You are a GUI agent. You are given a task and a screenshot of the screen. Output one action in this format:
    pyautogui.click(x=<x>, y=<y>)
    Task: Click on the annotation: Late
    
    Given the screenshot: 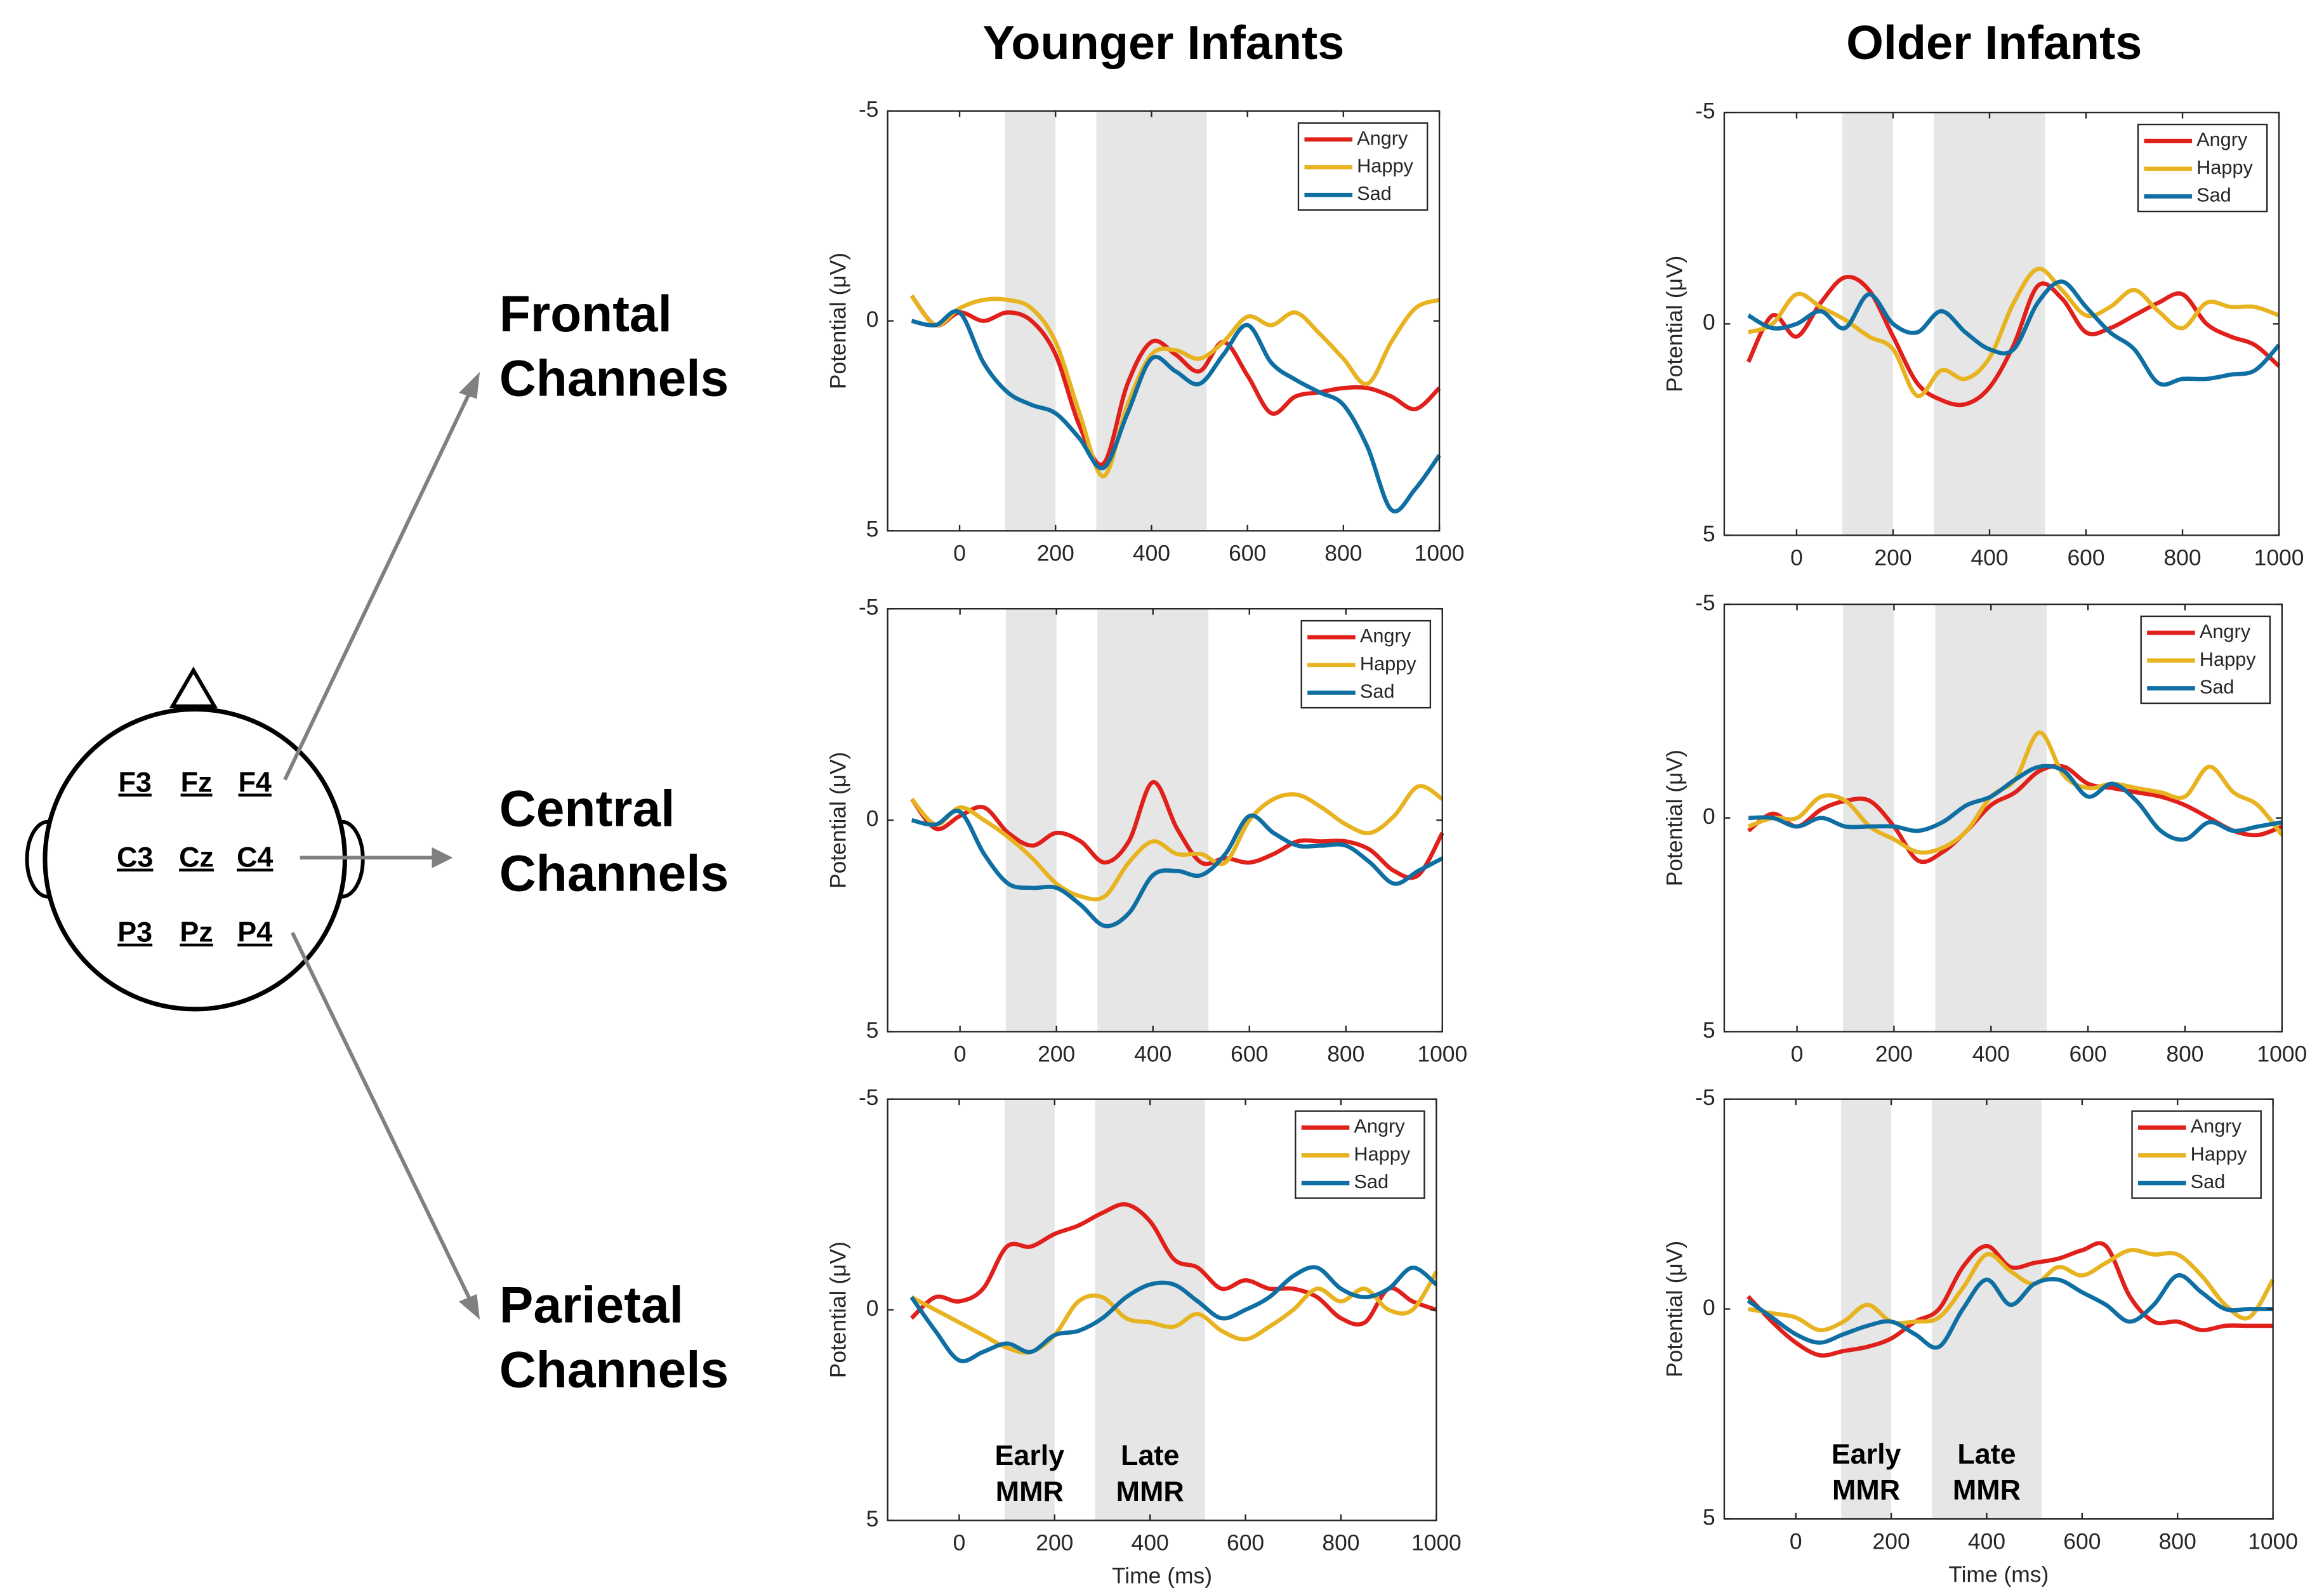 What is the action you would take?
    pyautogui.click(x=1987, y=1454)
    